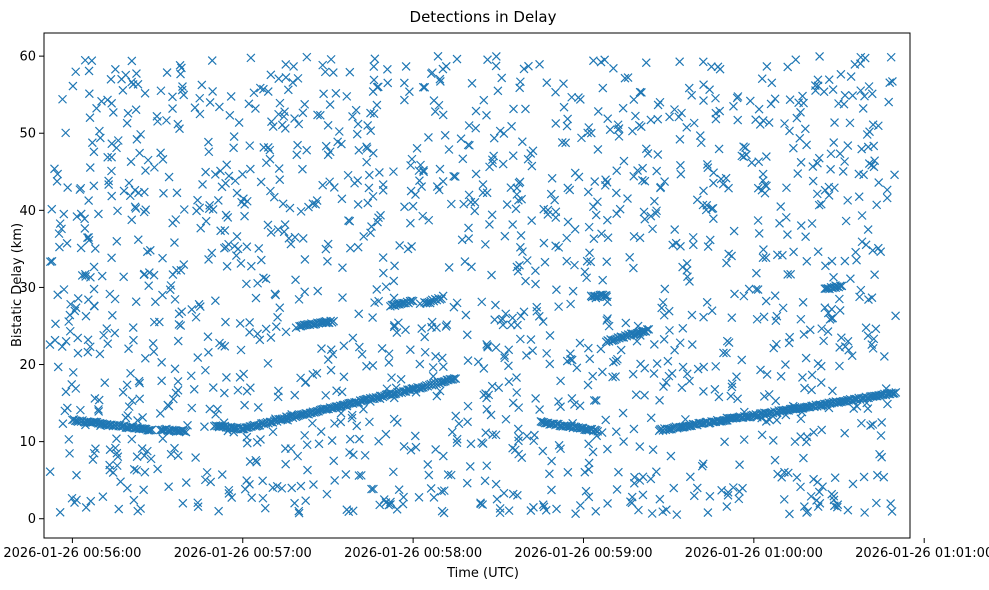 This screenshot has width=989, height=590. Describe the element at coordinates (72, 553) in the screenshot. I see `x-tick-label: 2026-01-26 00:56:00` at that location.